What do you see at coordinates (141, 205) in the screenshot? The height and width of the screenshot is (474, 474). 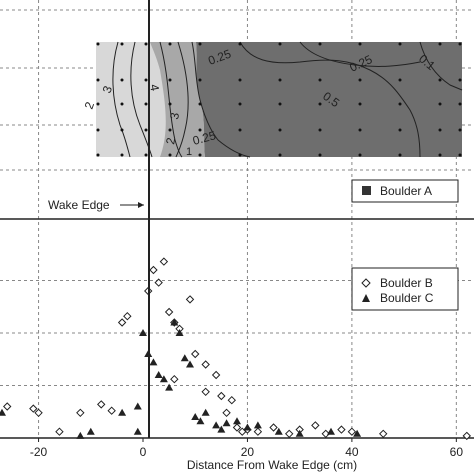 I see `arrowhead-icon` at bounding box center [141, 205].